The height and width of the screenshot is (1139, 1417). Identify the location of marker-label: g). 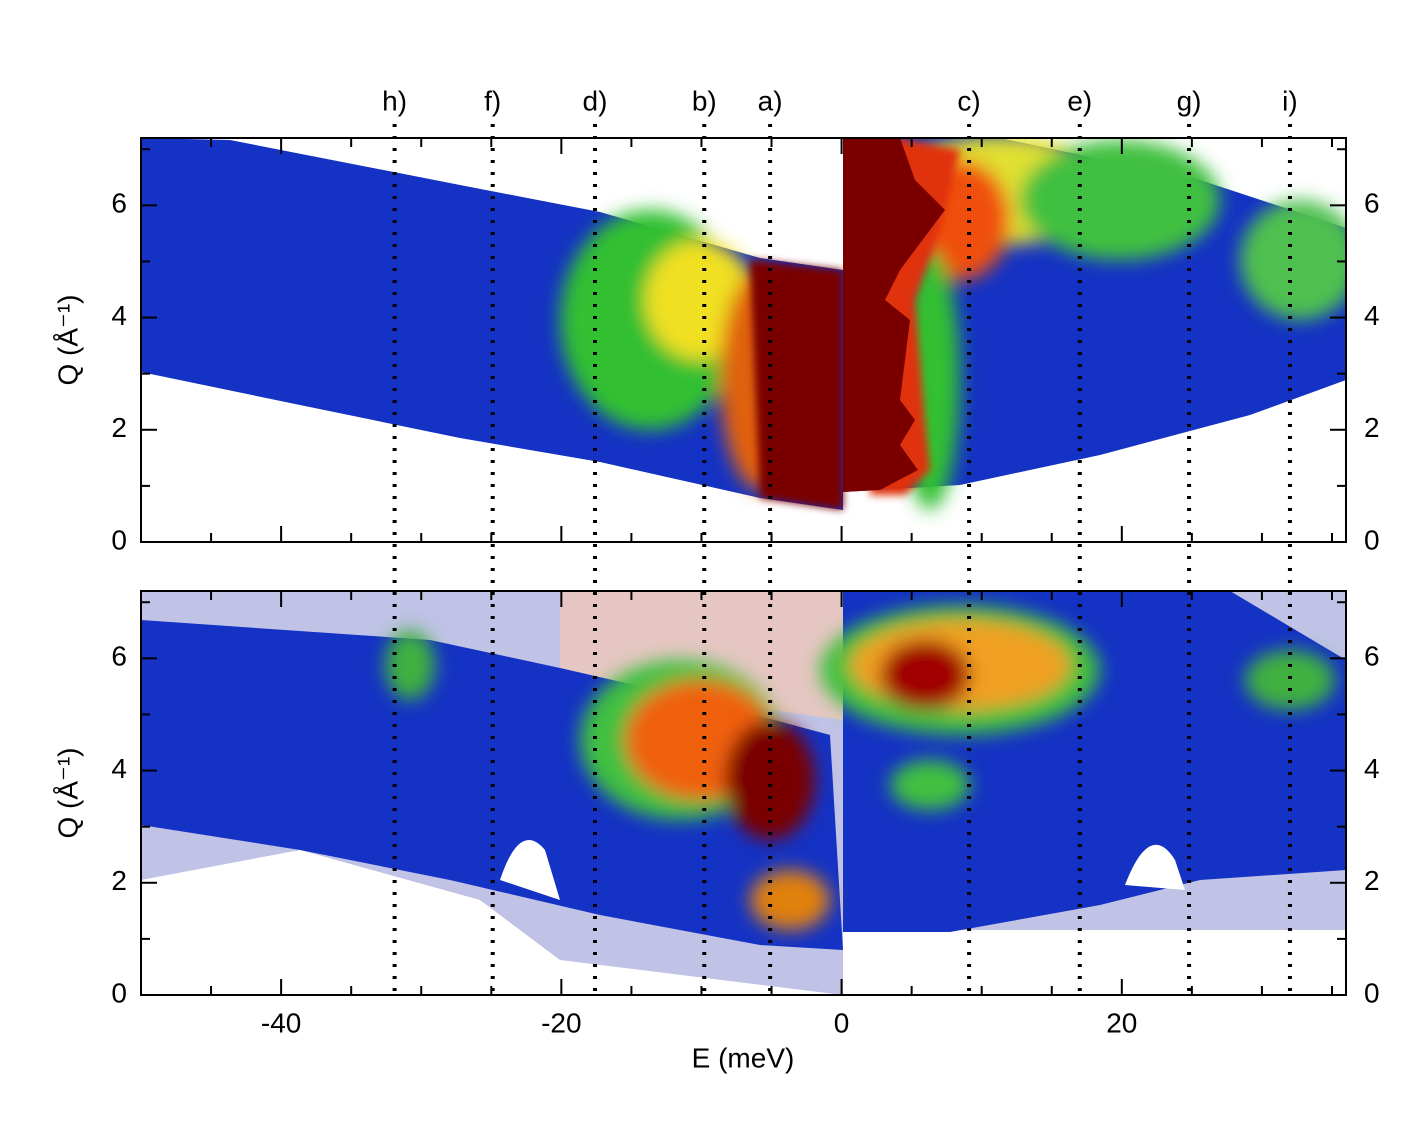
(1189, 100).